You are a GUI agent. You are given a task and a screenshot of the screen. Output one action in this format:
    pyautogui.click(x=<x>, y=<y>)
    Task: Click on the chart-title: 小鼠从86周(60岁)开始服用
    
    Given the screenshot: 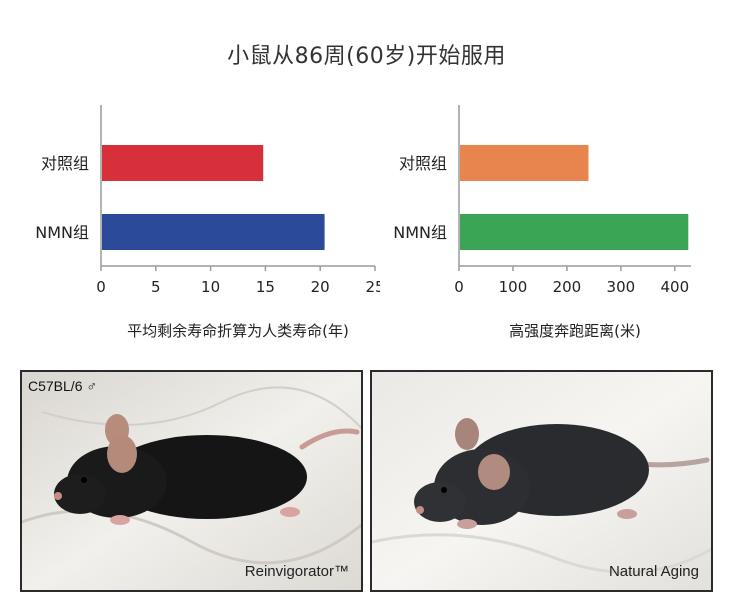 What is the action you would take?
    pyautogui.click(x=366, y=56)
    